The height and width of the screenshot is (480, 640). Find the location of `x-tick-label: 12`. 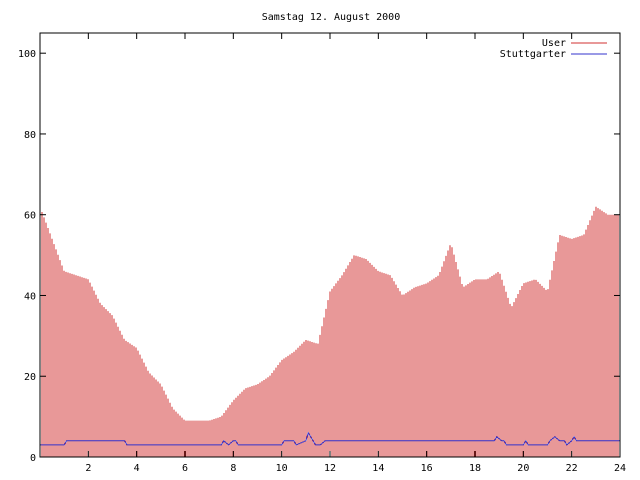

x-tick-label: 12 is located at coordinates (330, 468).